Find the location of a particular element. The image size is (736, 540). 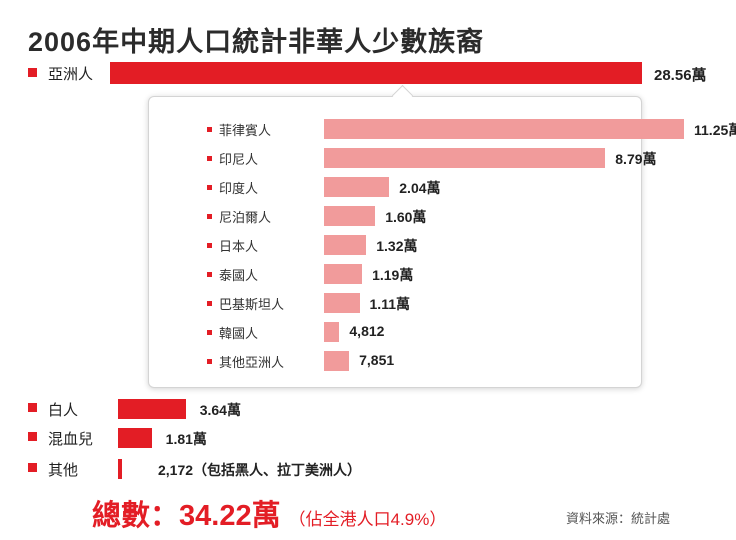

chart-title: 2006年中期人口統計非華人少數族裔 is located at coordinates (256, 42).